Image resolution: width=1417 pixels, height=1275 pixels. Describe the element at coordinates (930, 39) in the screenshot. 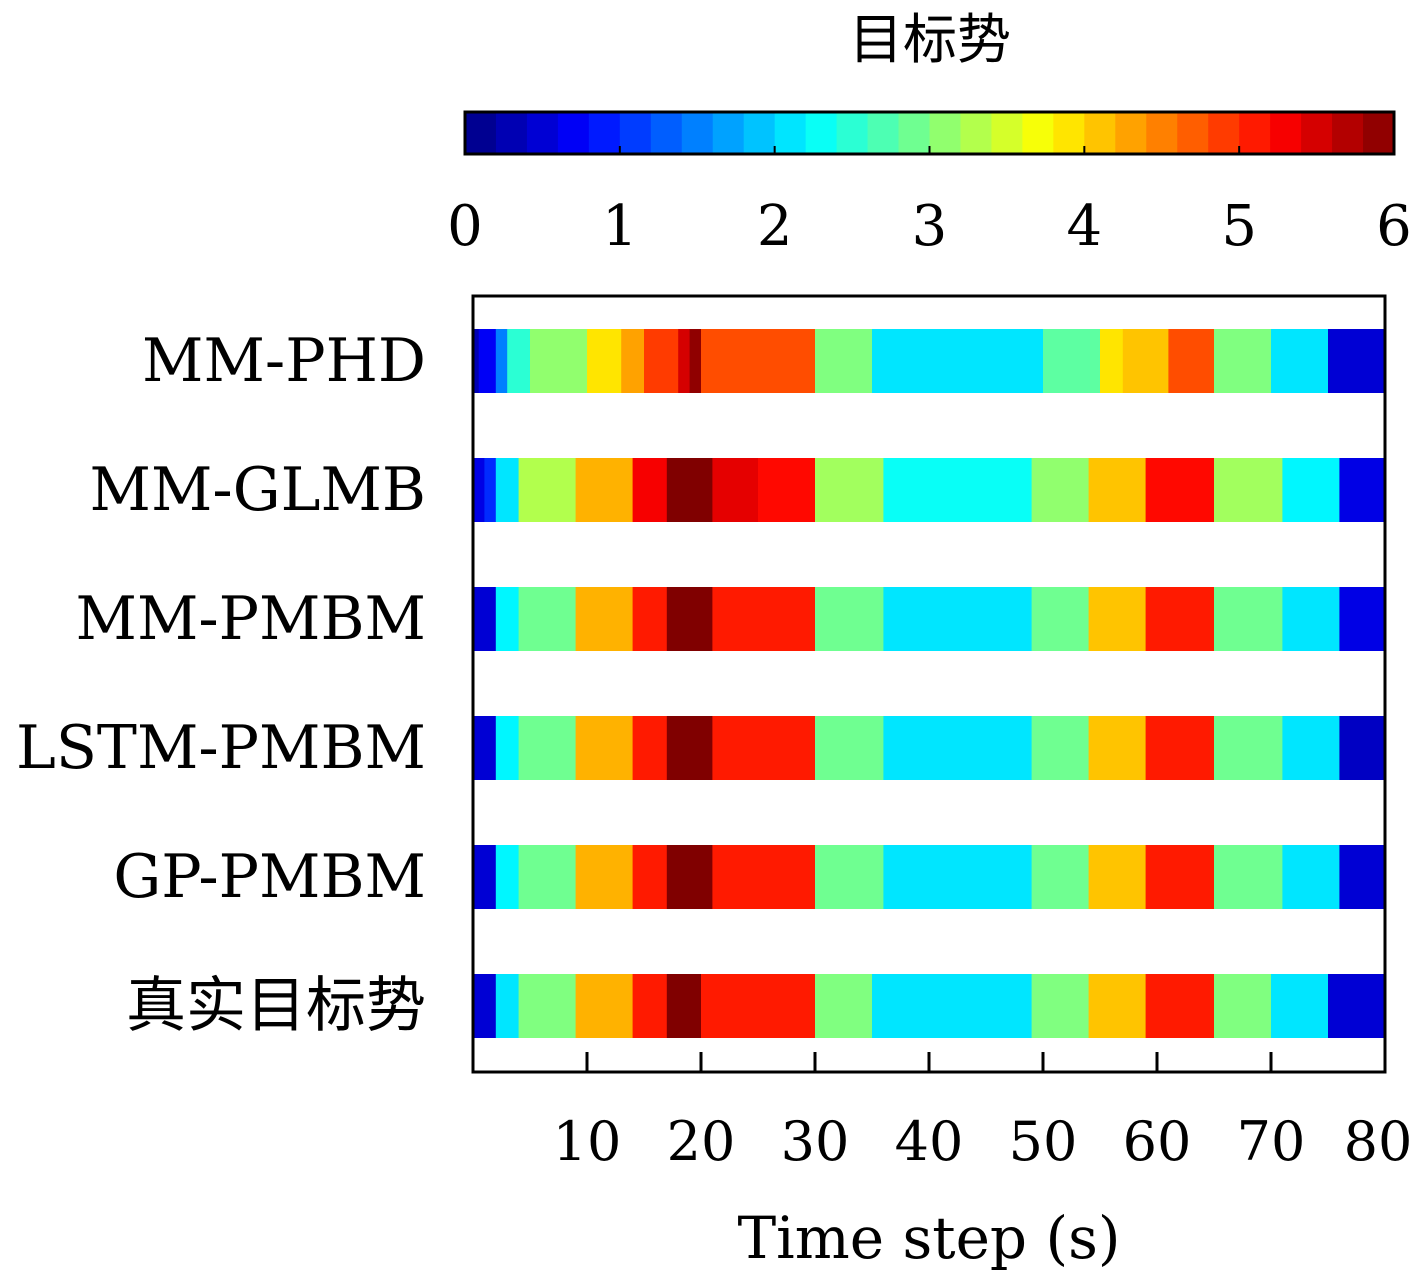

I see `colorbar-label: 目标势` at that location.